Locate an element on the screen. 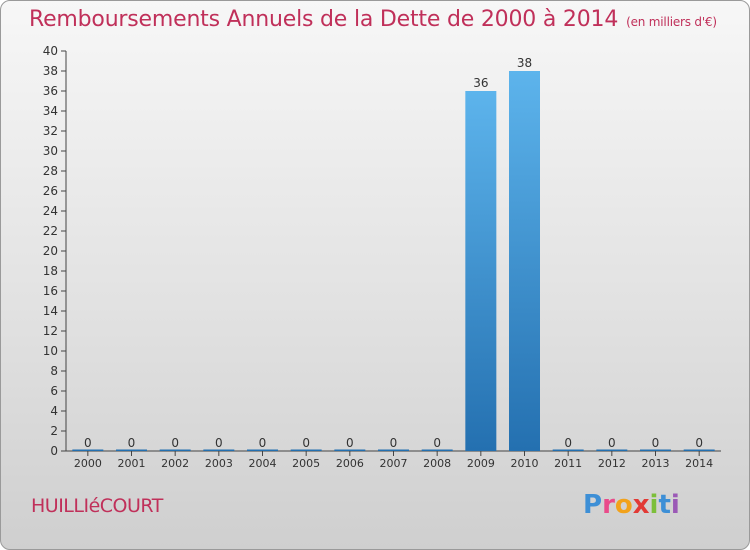 The image size is (750, 550). x-tick-label: 2006 is located at coordinates (350, 463).